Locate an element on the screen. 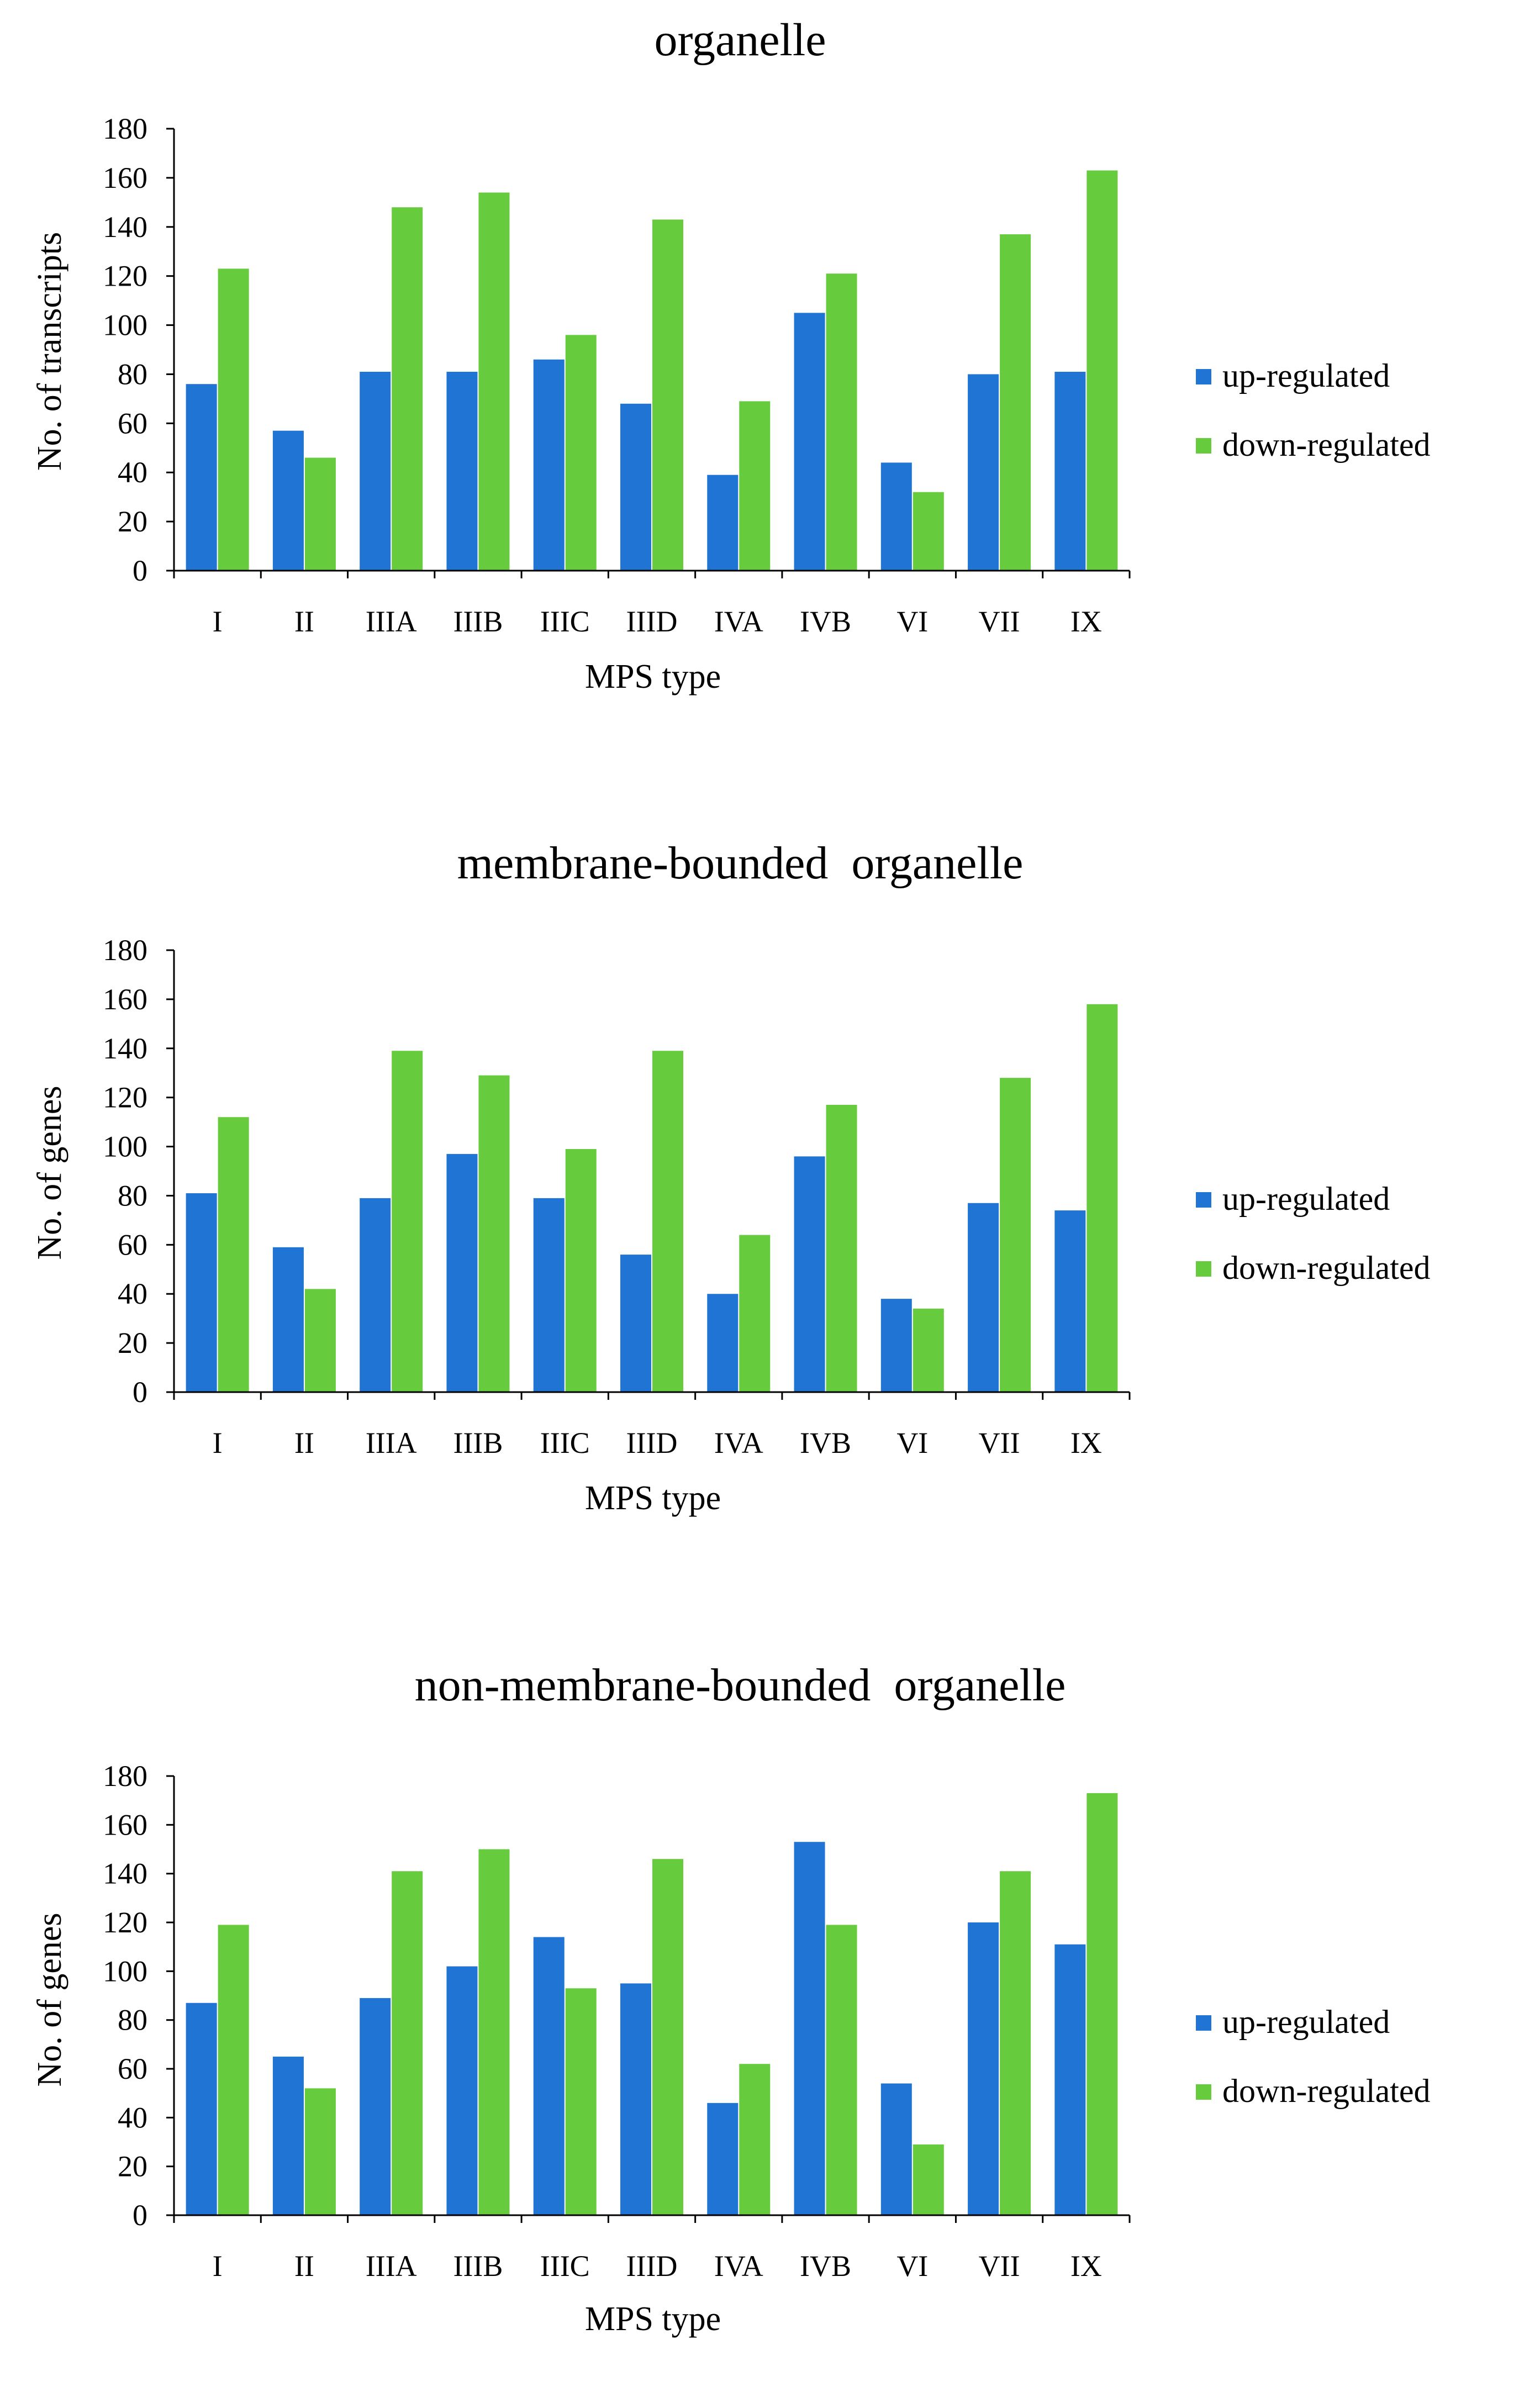 Image resolution: width=1519 pixels, height=2408 pixels. x-tick-label: IIIC is located at coordinates (565, 2266).